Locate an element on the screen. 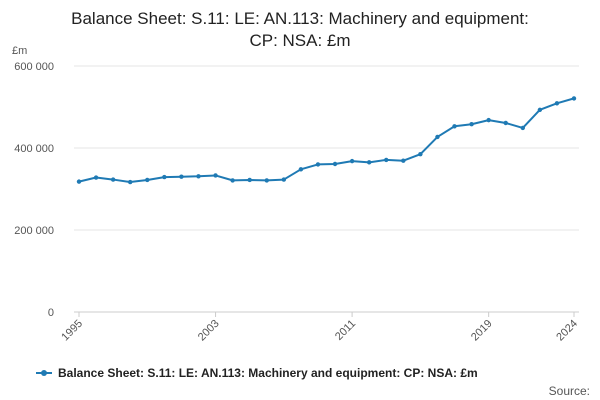 The height and width of the screenshot is (400, 600). x-tick-label: 2003 is located at coordinates (209, 331).